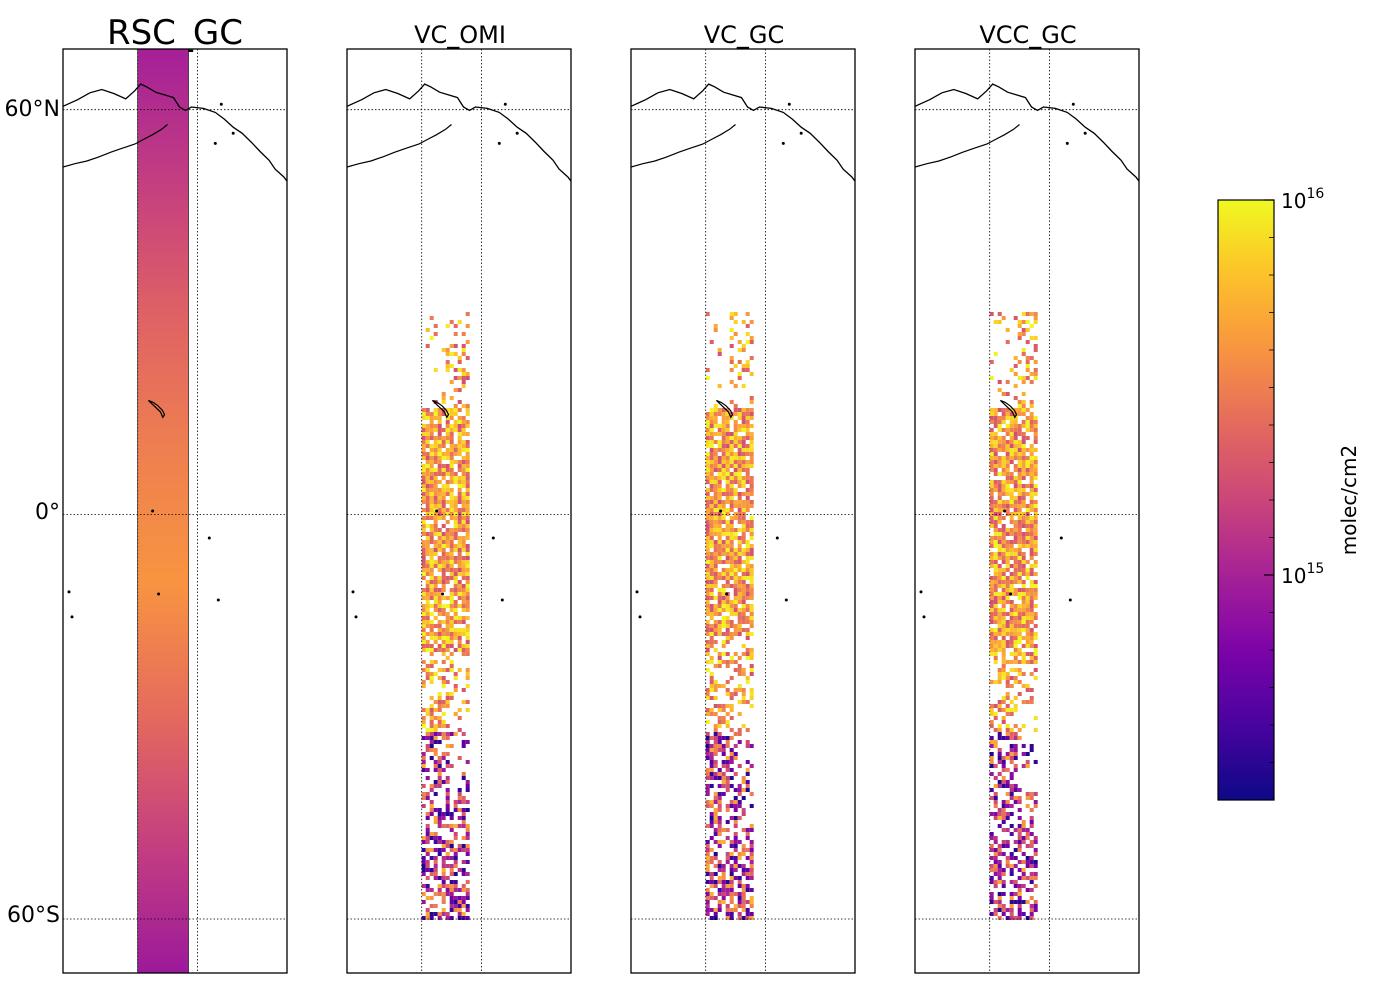 Image resolution: width=1400 pixels, height=1000 pixels. I want to click on map-panel-vc-gc, so click(743, 511).